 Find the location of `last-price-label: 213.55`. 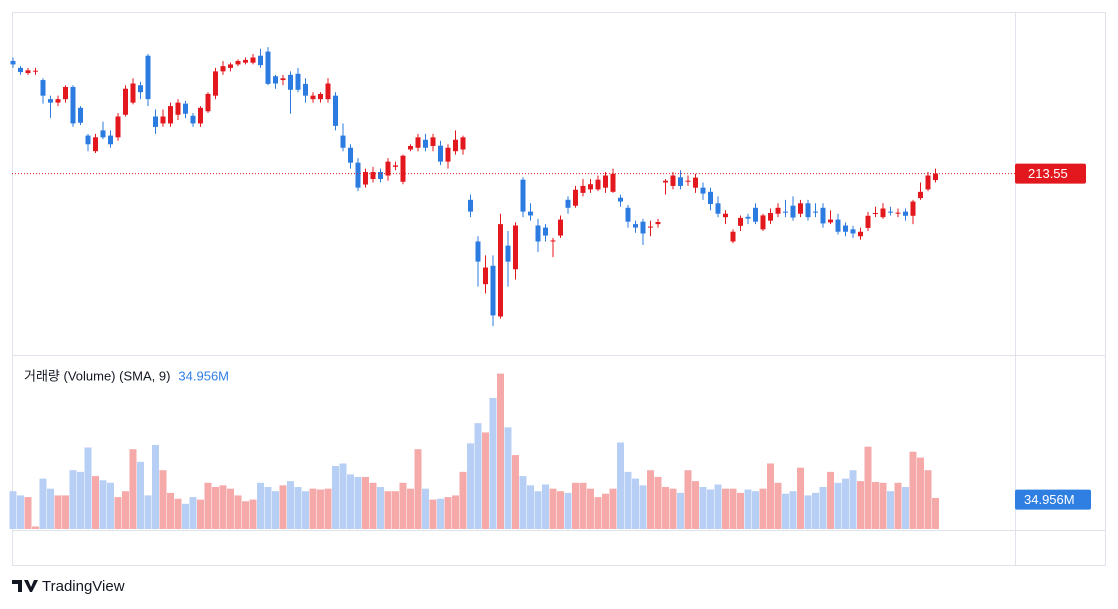

last-price-label: 213.55 is located at coordinates (1048, 173).